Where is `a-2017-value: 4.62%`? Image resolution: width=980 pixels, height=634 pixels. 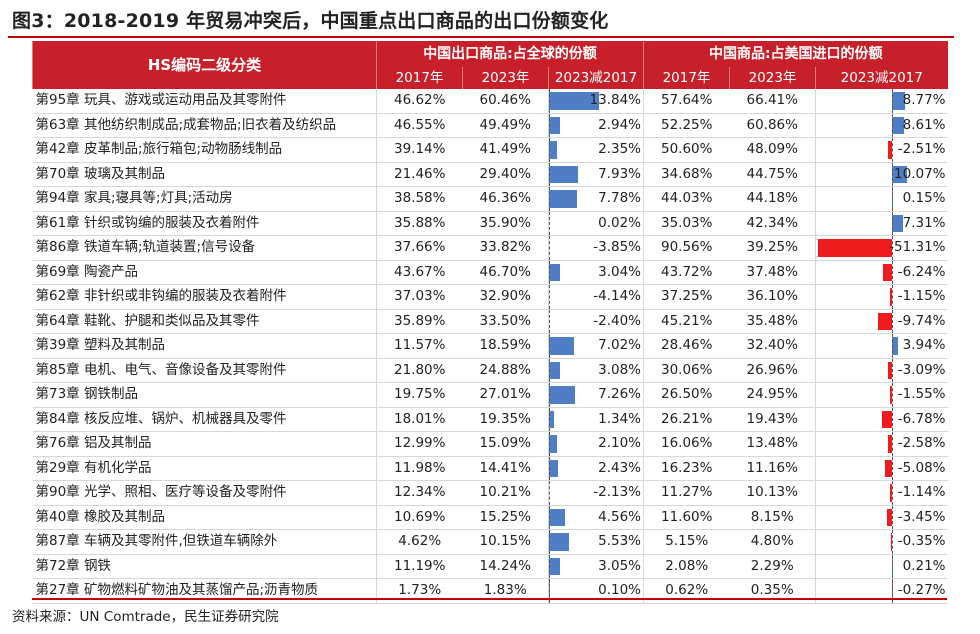 a-2017-value: 4.62% is located at coordinates (419, 542).